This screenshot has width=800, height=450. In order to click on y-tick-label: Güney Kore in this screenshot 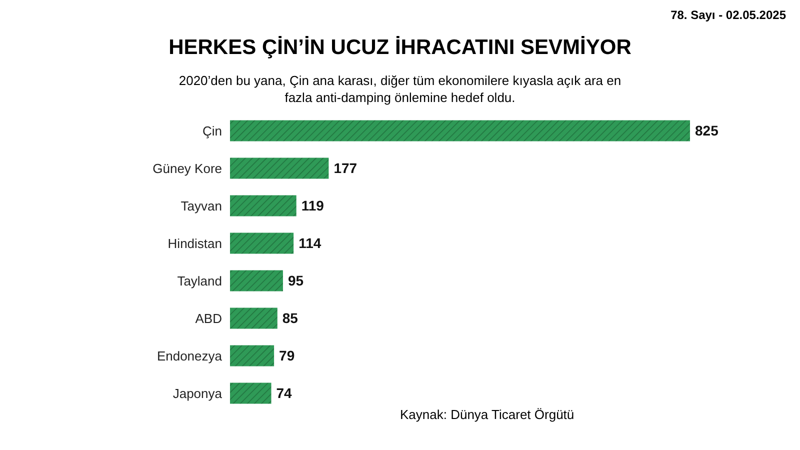, I will do `click(187, 168)`.